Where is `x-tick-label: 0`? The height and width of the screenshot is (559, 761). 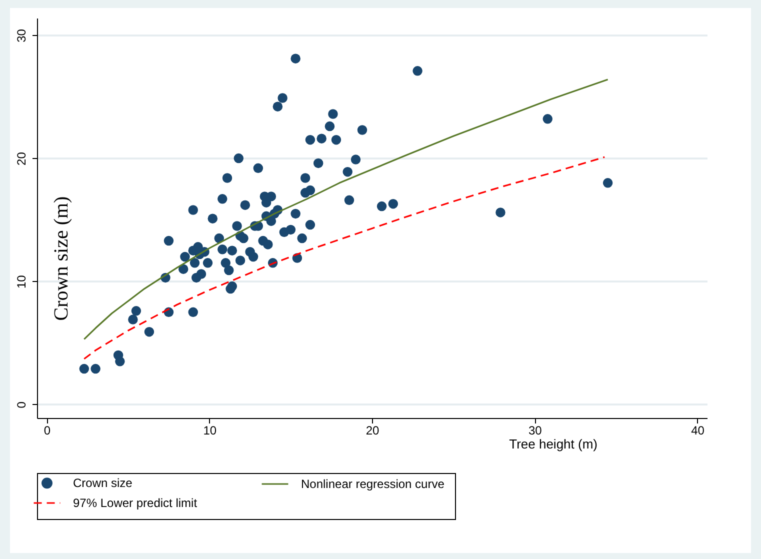
x-tick-label: 0 is located at coordinates (47, 431).